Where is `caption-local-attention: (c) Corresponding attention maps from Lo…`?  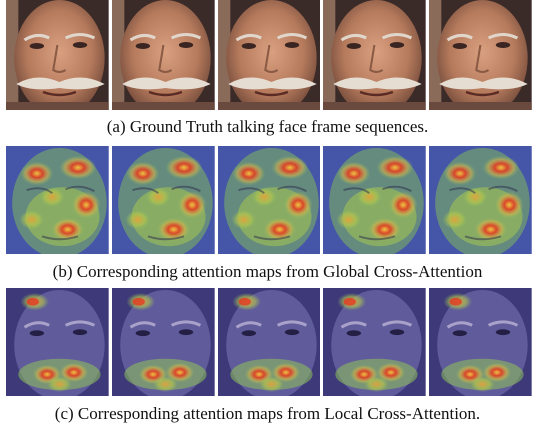
caption-local-attention: (c) Corresponding attention maps from Lo… is located at coordinates (267, 413).